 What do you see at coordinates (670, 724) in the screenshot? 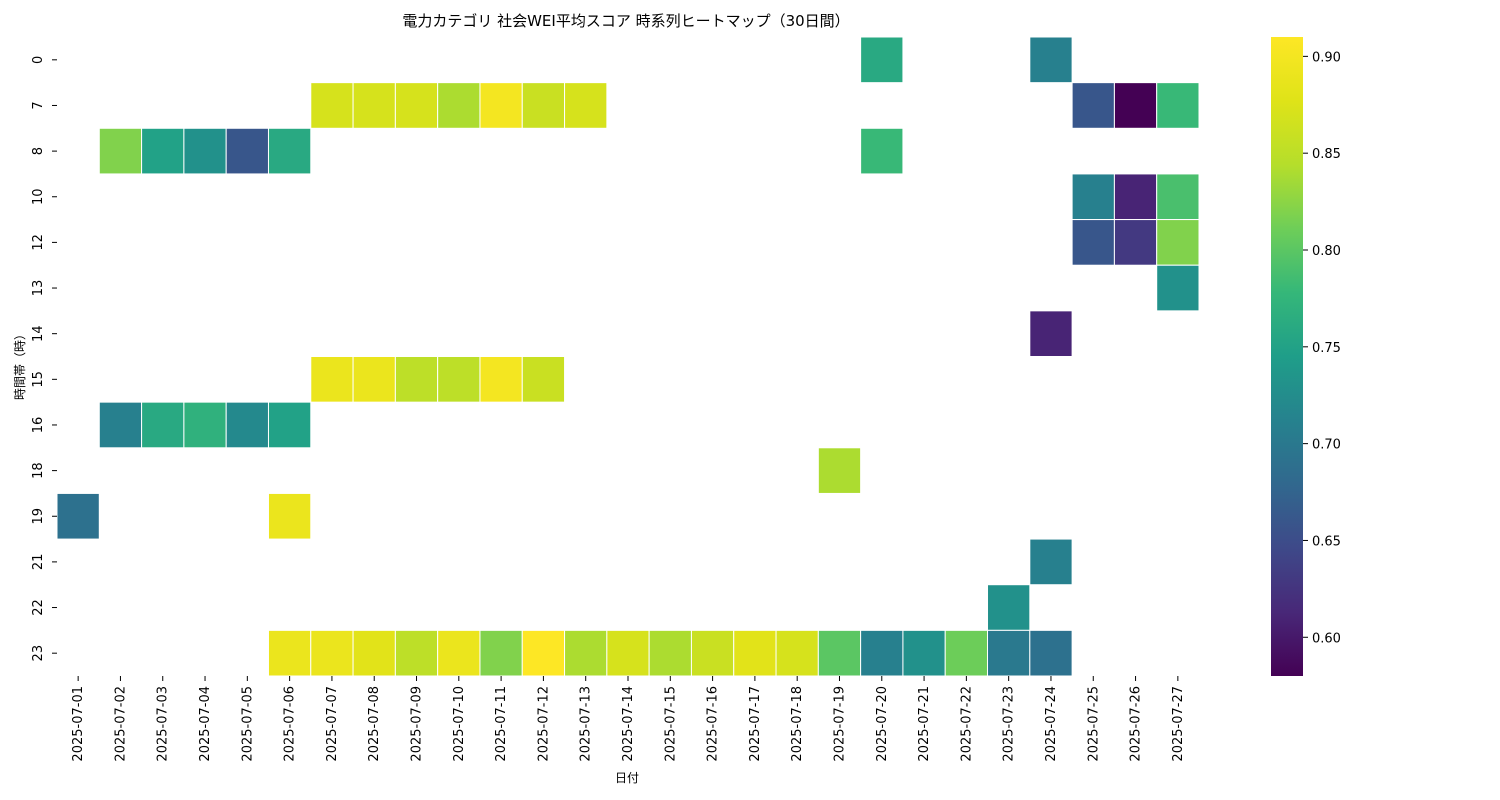
I see `x-tick-label: 2025-07-15` at bounding box center [670, 724].